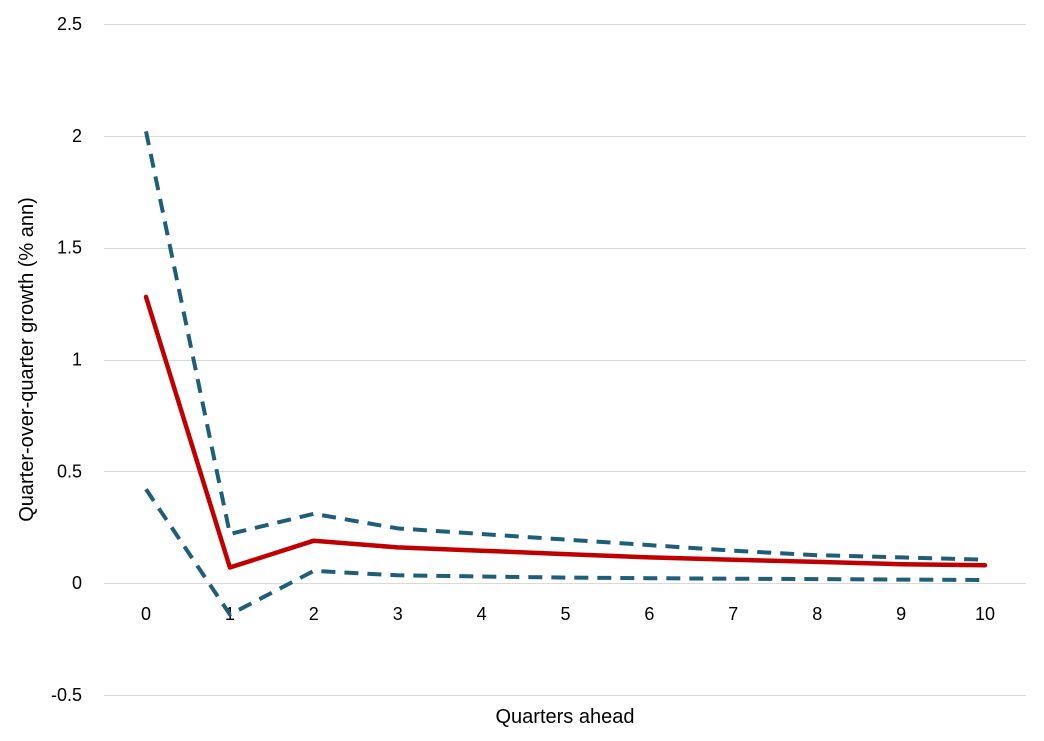  I want to click on x-tick-label: 9, so click(901, 614).